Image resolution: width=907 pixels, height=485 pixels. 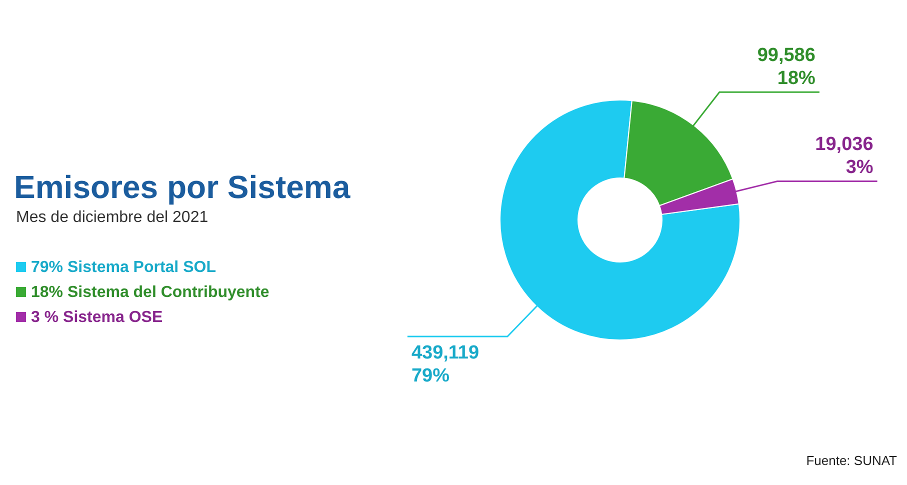 I want to click on legend-label: 18% Sistema del Contribuyente, so click(x=150, y=292).